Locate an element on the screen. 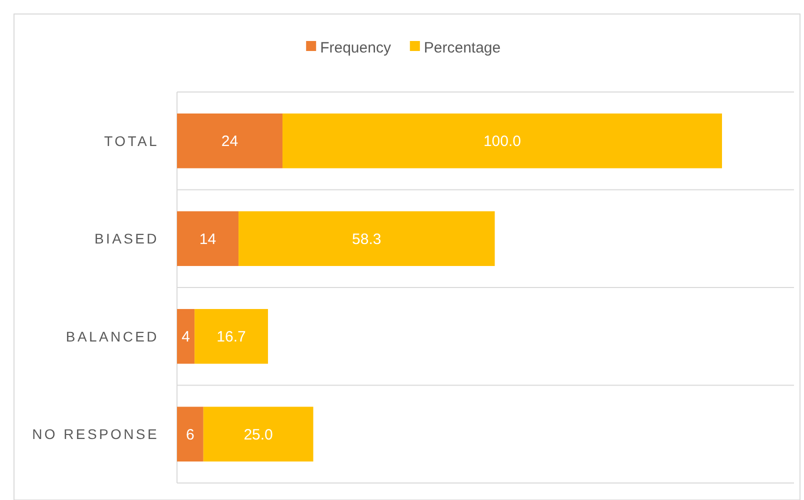  data-label: 58.3 is located at coordinates (367, 239).